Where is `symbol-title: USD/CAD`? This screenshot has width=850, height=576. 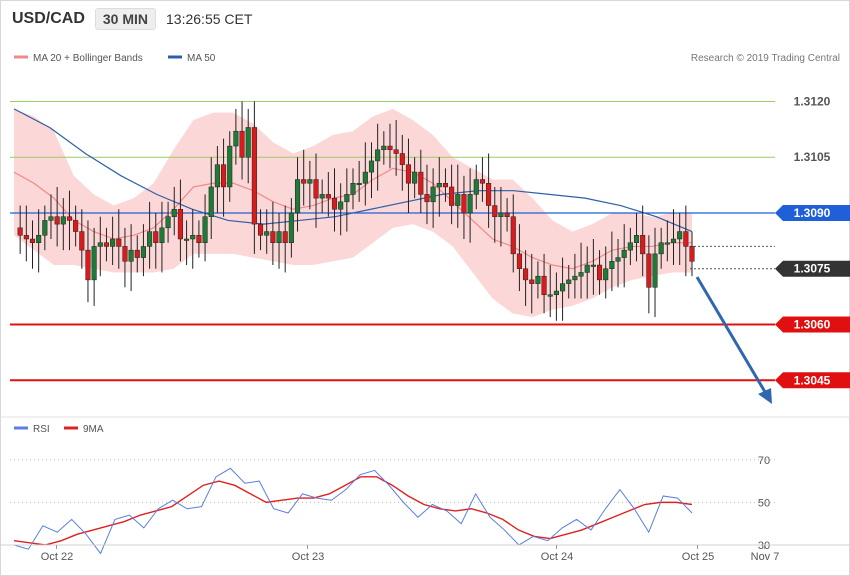
symbol-title: USD/CAD is located at coordinates (48, 18).